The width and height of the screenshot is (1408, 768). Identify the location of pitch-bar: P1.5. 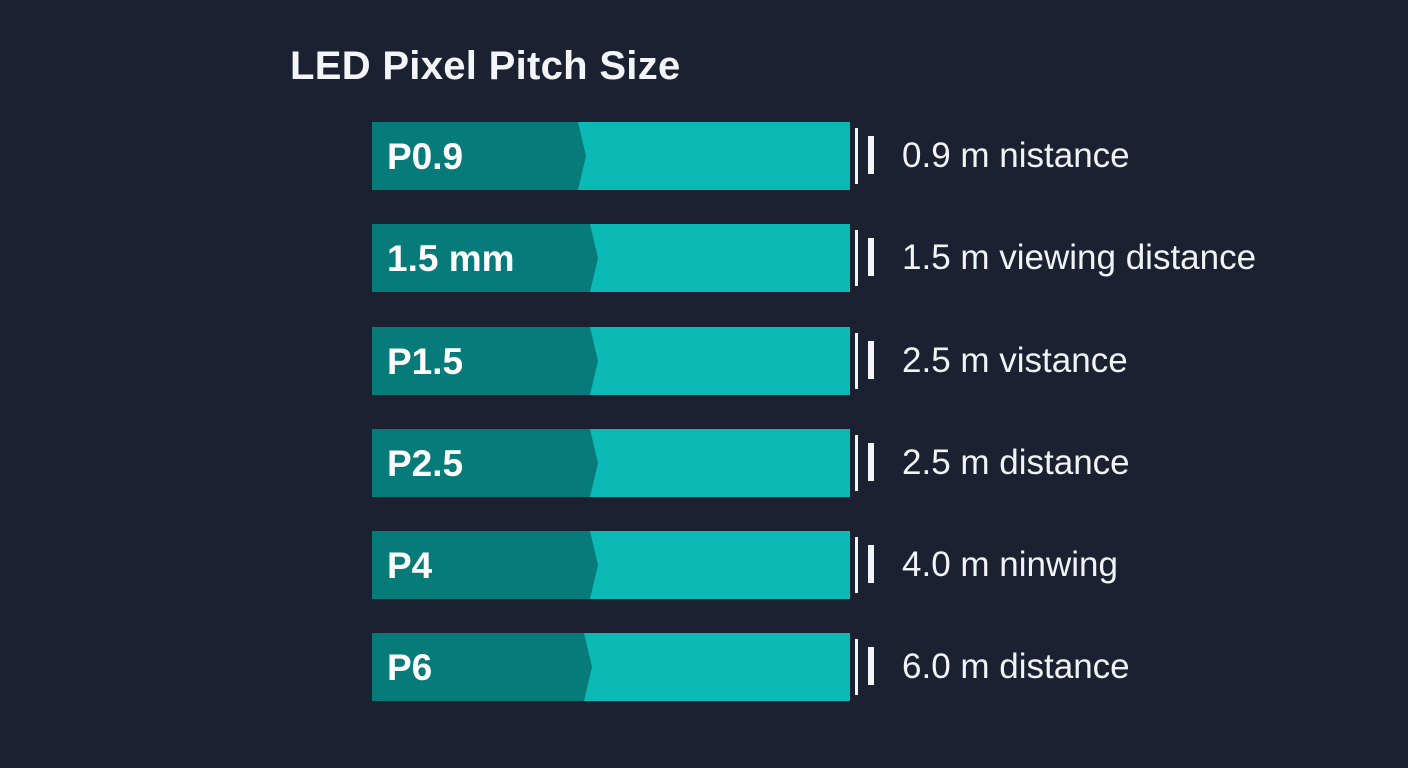
(611, 361).